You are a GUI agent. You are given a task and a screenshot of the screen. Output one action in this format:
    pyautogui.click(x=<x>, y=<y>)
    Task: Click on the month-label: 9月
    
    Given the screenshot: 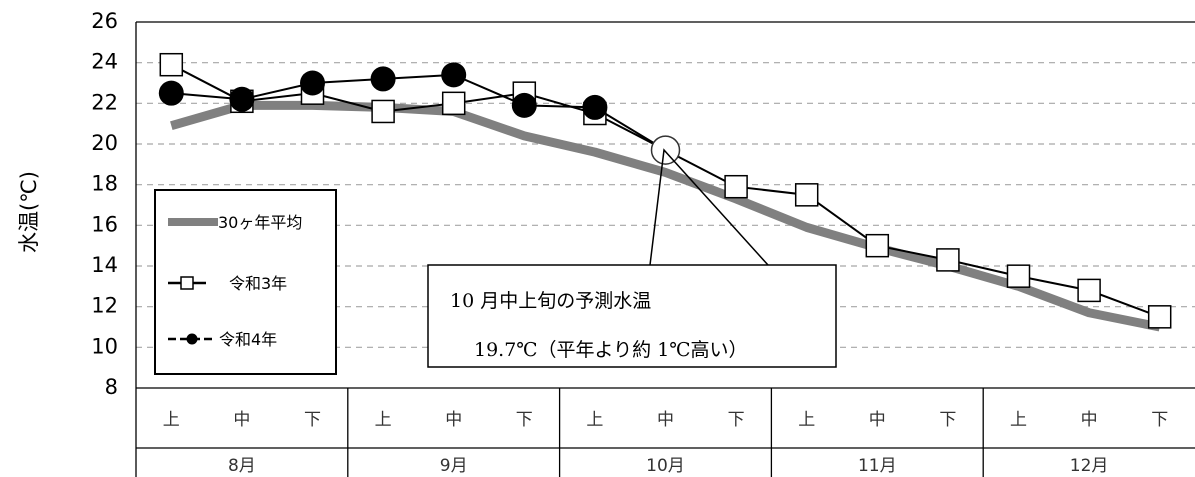 What is the action you would take?
    pyautogui.click(x=454, y=466)
    